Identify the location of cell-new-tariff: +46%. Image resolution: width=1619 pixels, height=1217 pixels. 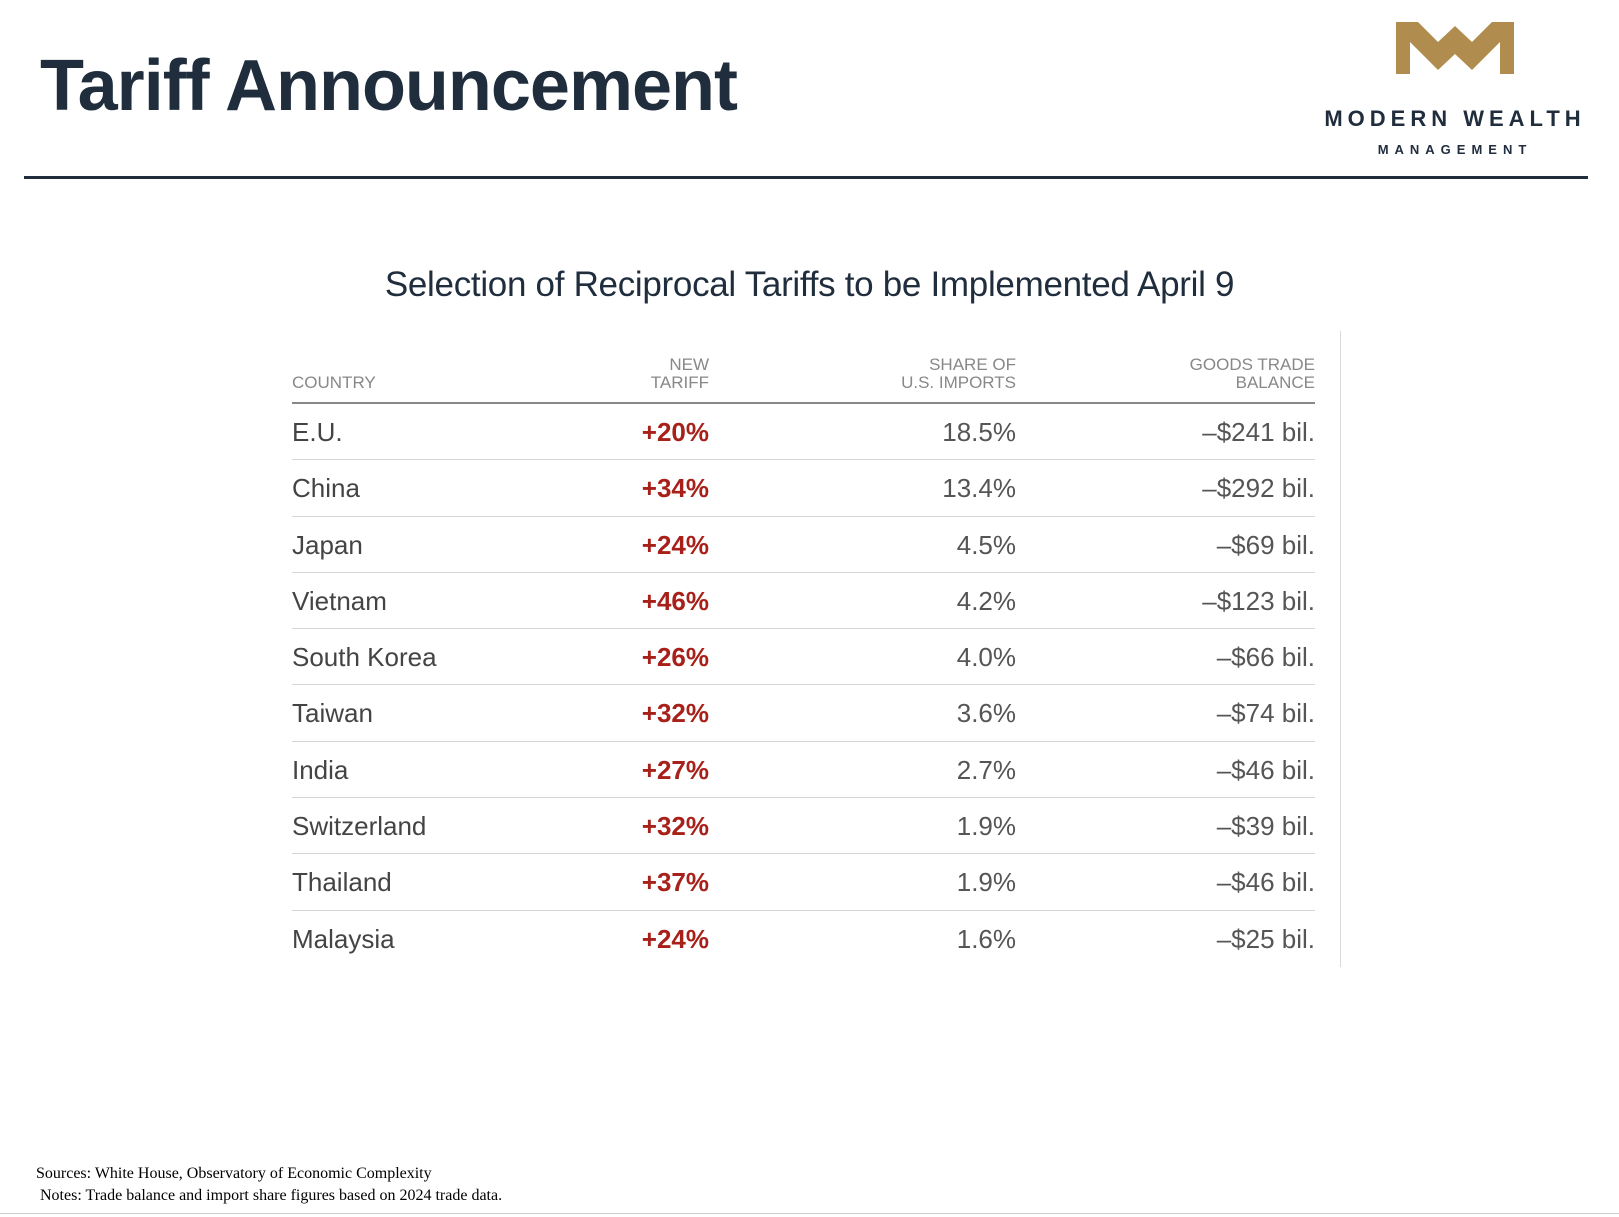
(675, 600).